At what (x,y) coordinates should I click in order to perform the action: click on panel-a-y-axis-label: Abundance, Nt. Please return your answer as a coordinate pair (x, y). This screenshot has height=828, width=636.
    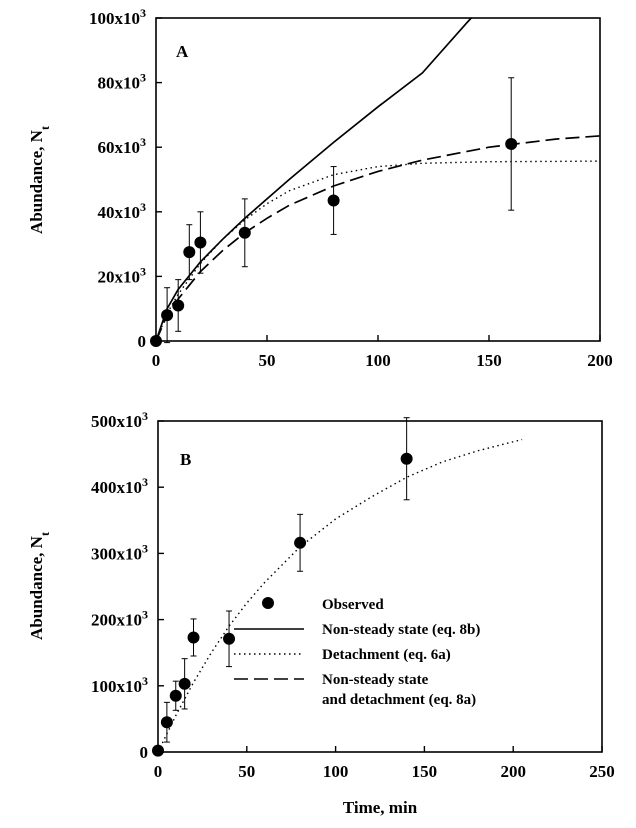
    Looking at the image, I should click on (39, 180).